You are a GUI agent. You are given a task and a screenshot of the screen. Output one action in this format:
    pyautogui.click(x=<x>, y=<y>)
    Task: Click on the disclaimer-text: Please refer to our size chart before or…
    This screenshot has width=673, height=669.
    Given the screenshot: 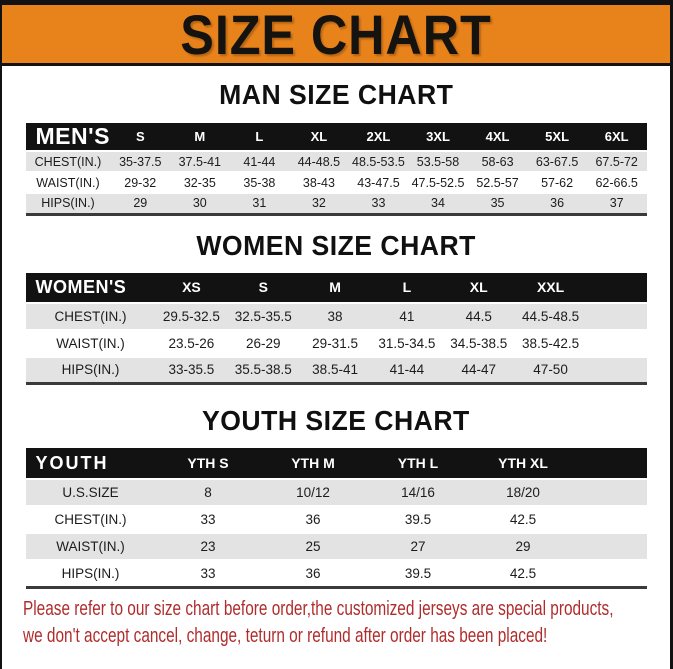 What is the action you would take?
    pyautogui.click(x=340, y=622)
    